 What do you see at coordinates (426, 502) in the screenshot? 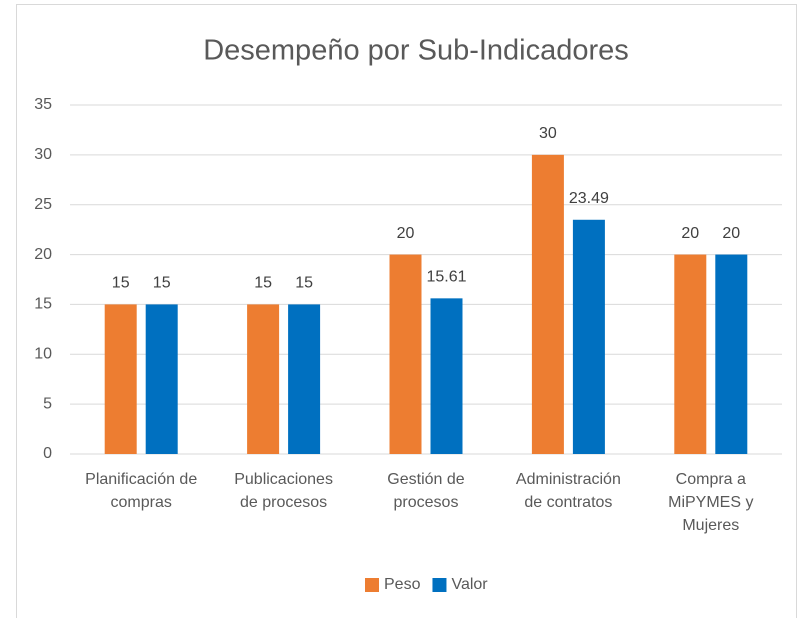
I see `x-tick-label: procesos` at bounding box center [426, 502].